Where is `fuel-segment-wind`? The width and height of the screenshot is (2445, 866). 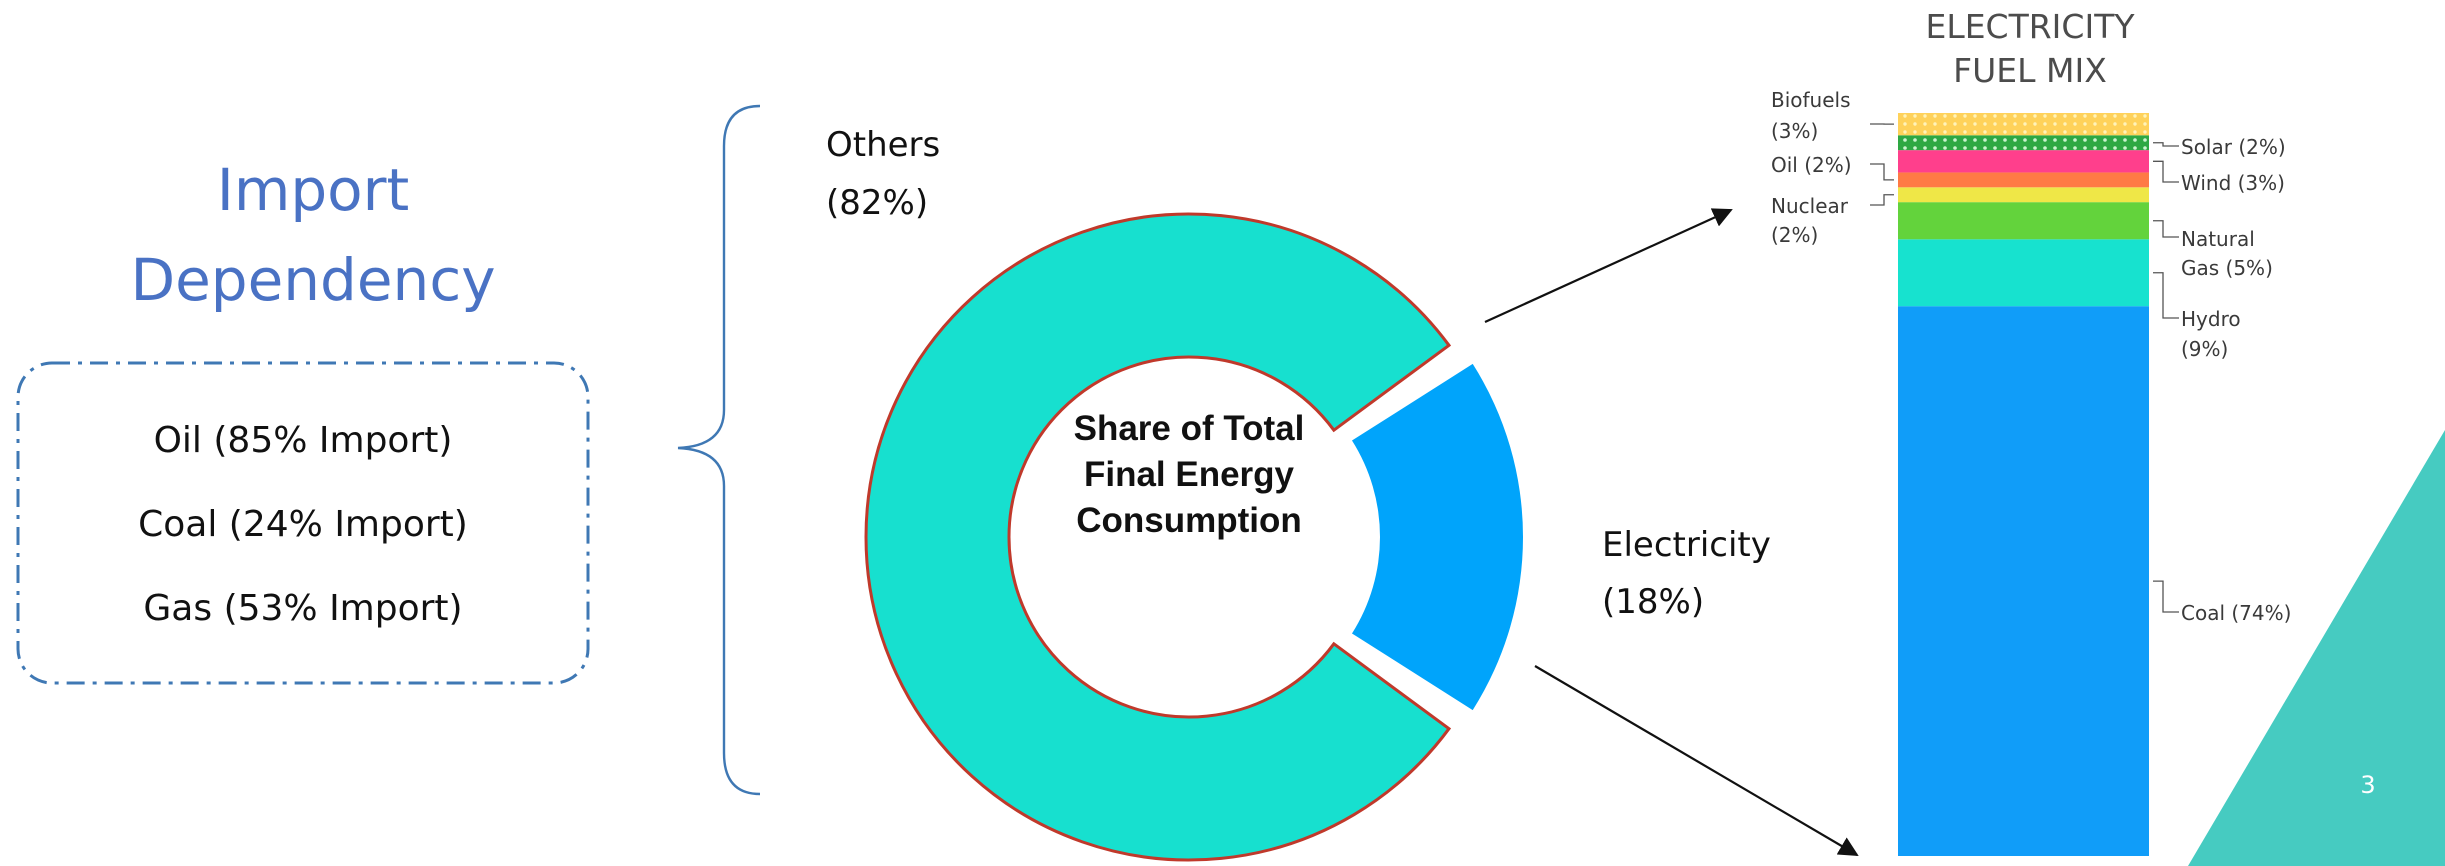 fuel-segment-wind is located at coordinates (2023, 161).